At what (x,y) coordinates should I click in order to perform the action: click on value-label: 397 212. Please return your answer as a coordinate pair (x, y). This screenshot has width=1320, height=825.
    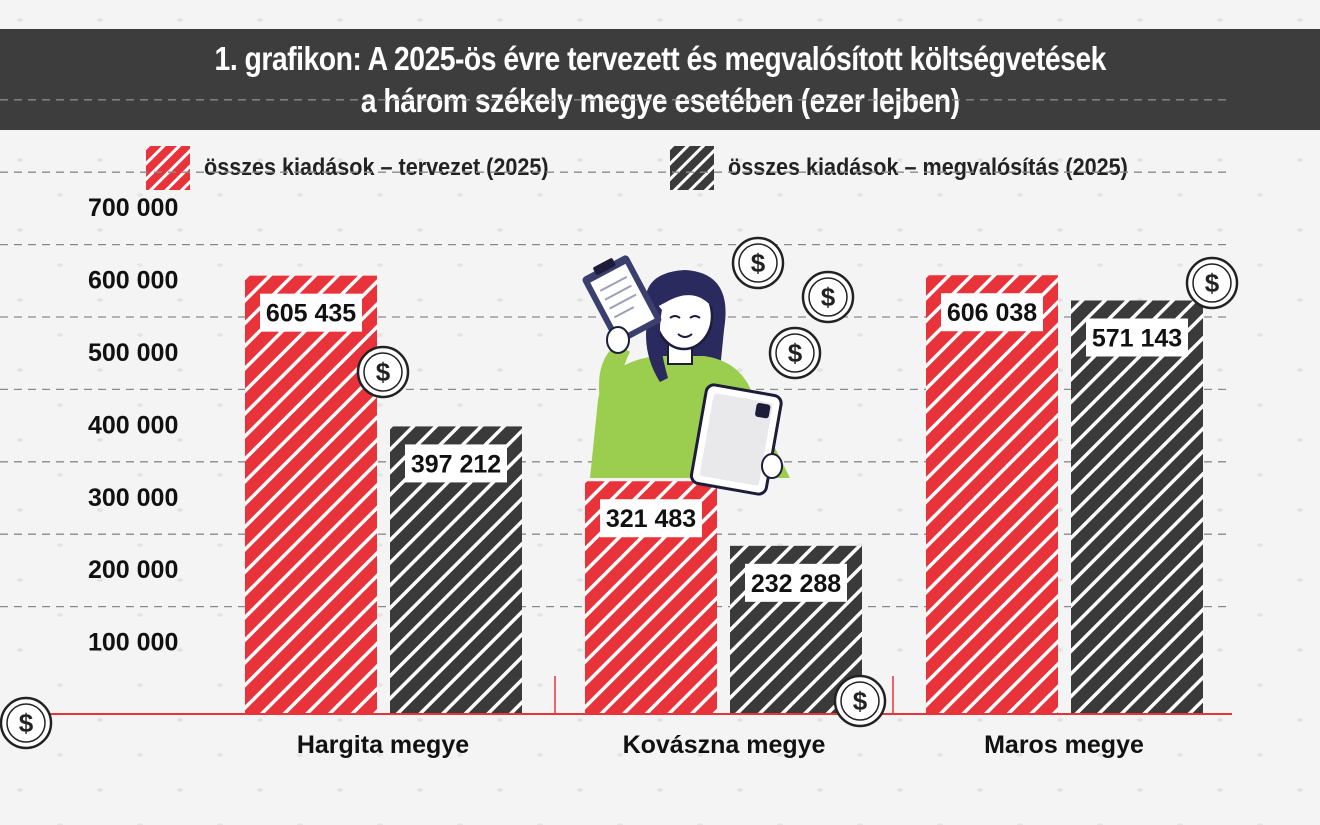
    Looking at the image, I should click on (456, 464).